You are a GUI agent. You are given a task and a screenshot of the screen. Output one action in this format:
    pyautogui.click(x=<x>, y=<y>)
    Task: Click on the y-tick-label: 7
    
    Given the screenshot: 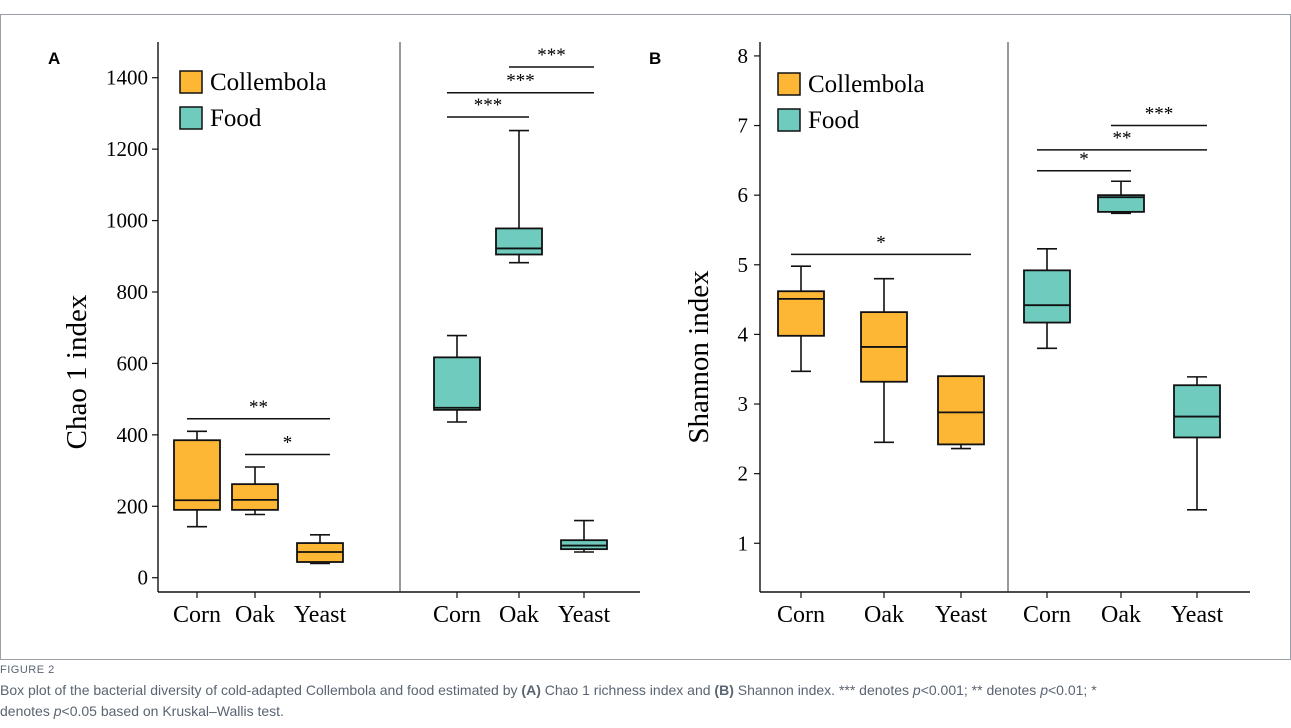 What is the action you would take?
    pyautogui.click(x=743, y=126)
    